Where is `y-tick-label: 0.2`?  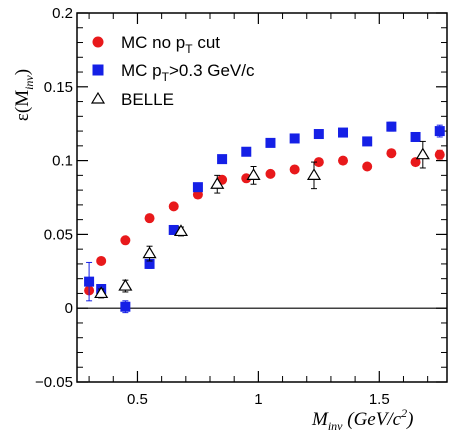
y-tick-label: 0.2 is located at coordinates (62, 13).